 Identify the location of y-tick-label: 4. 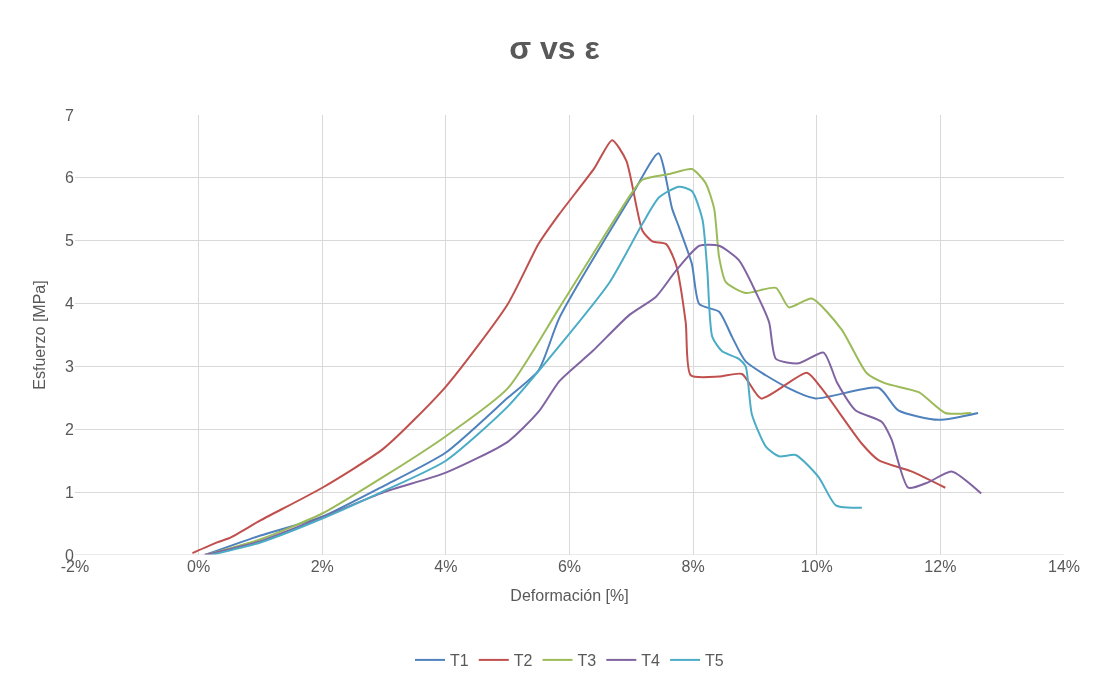
(70, 304).